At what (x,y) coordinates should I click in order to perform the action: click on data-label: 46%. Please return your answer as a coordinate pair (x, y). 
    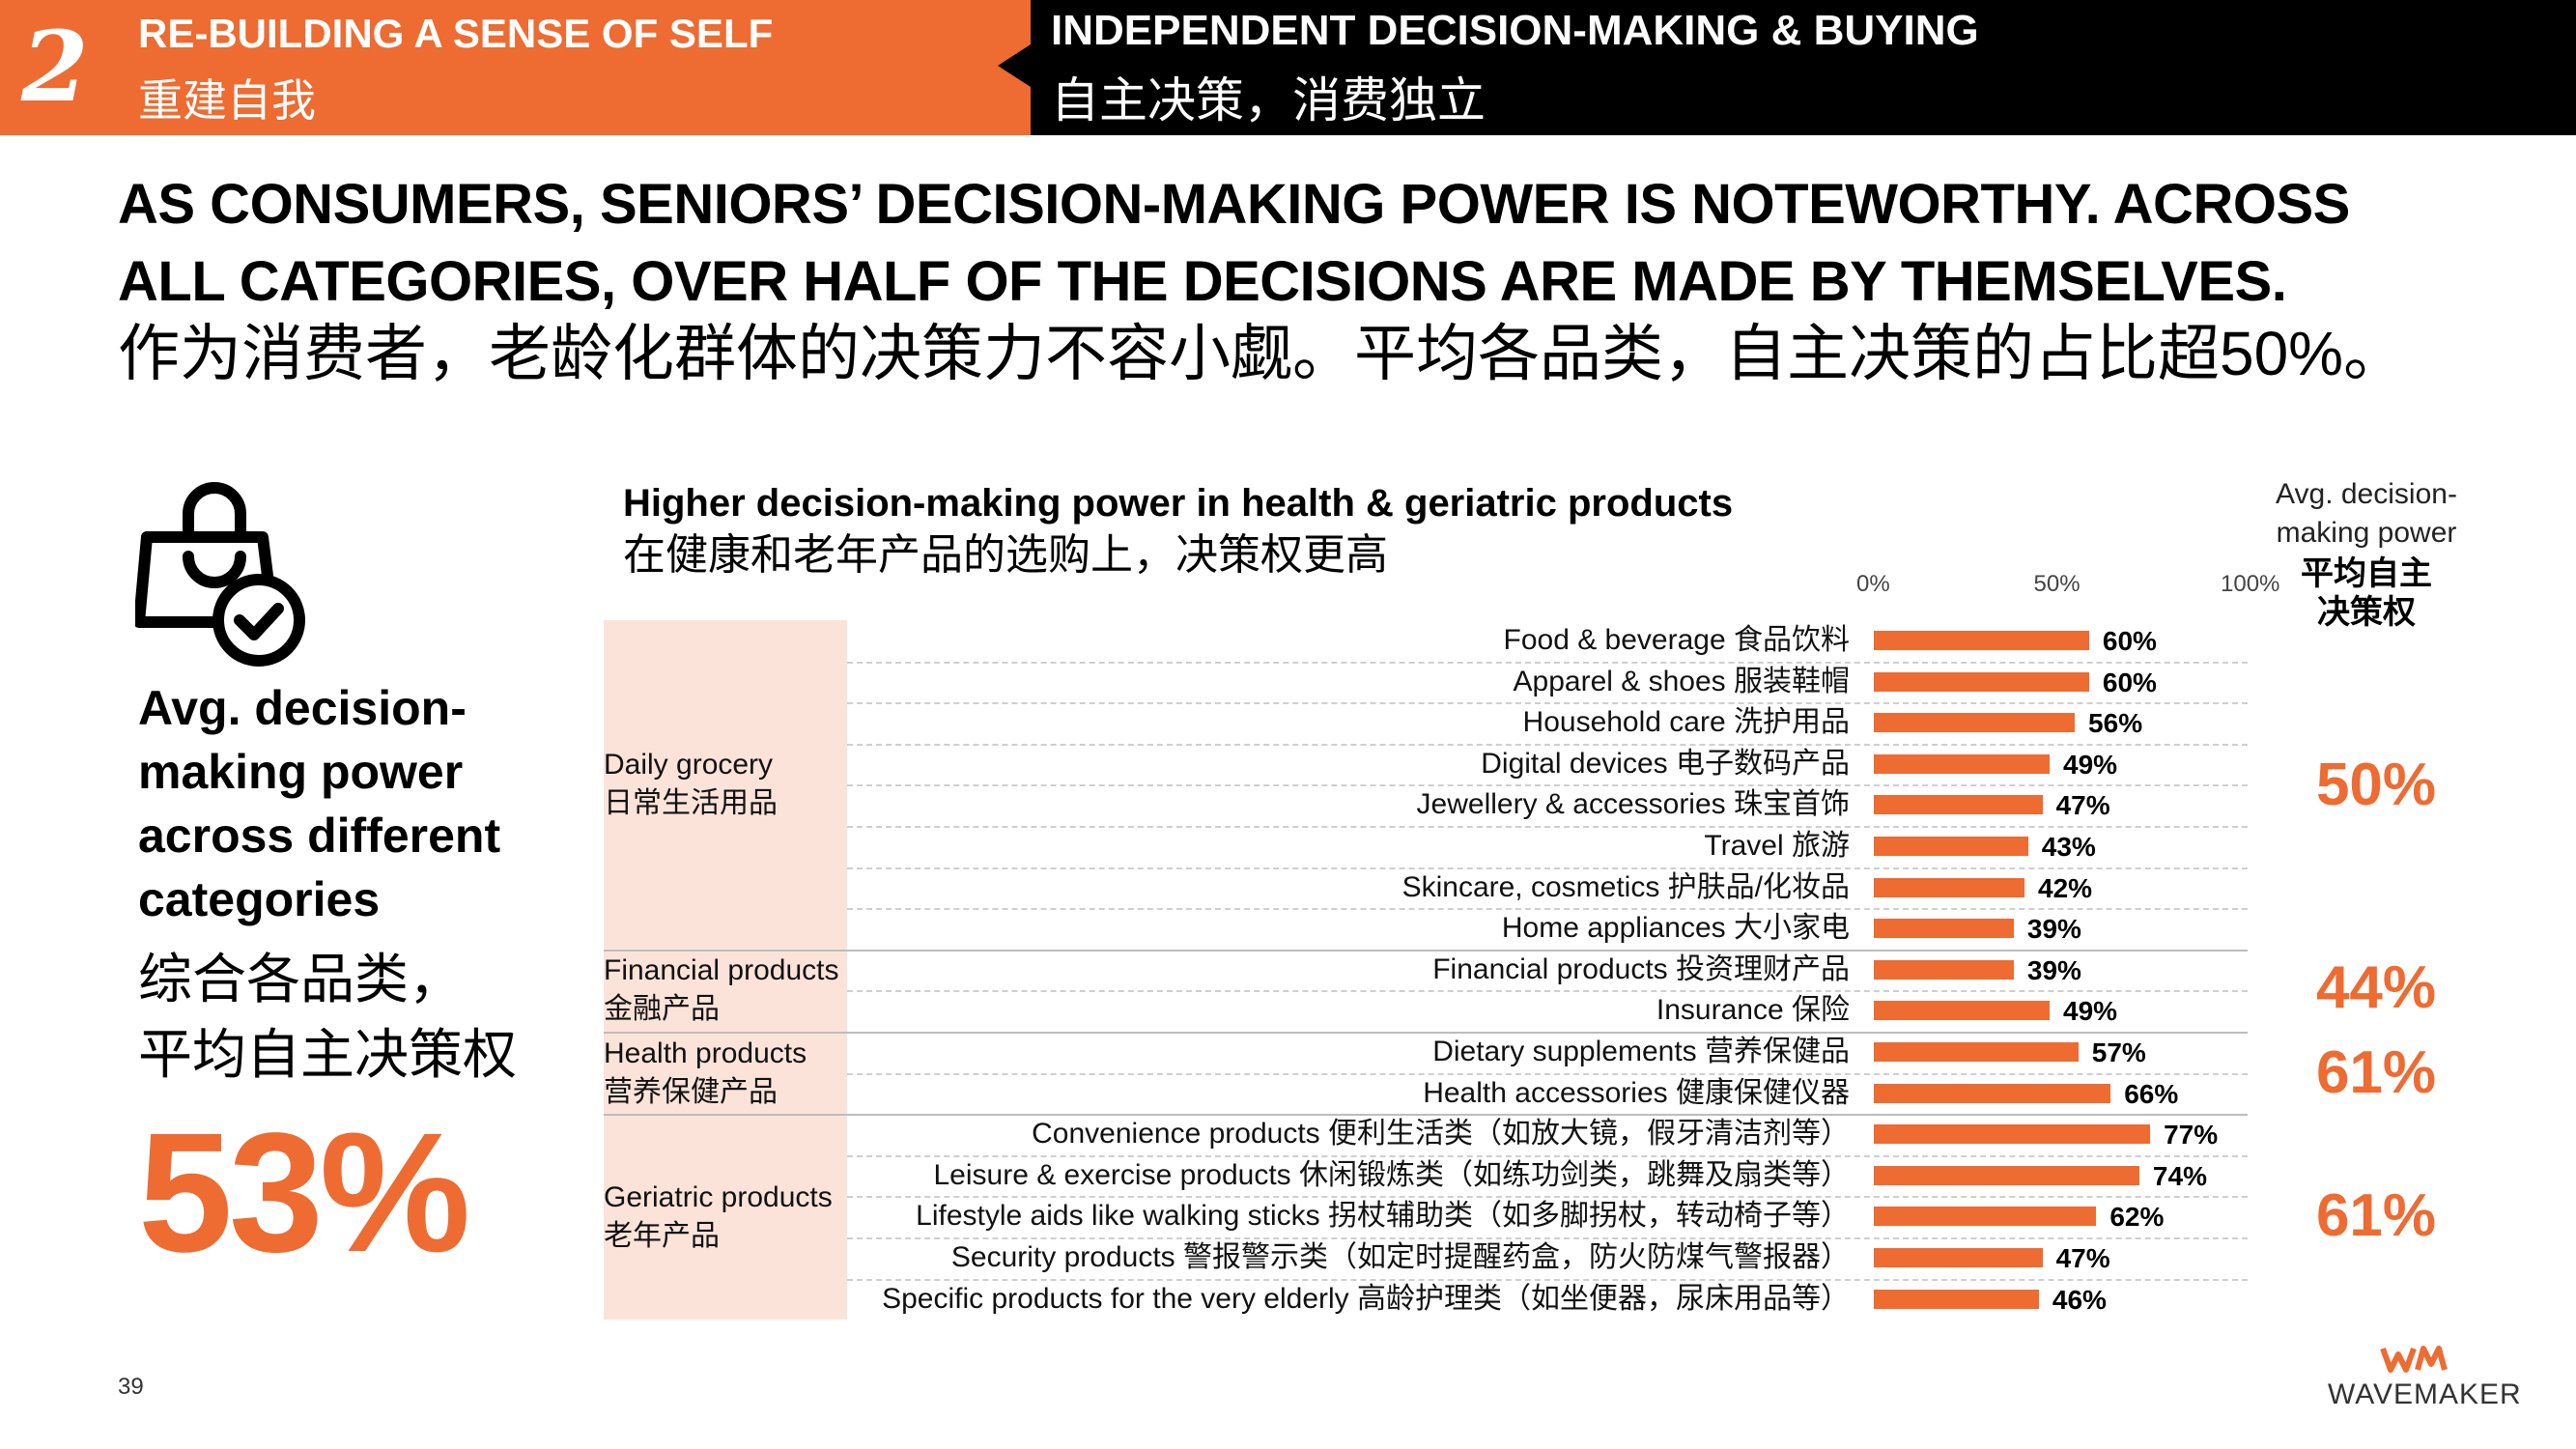
    Looking at the image, I should click on (2079, 1299).